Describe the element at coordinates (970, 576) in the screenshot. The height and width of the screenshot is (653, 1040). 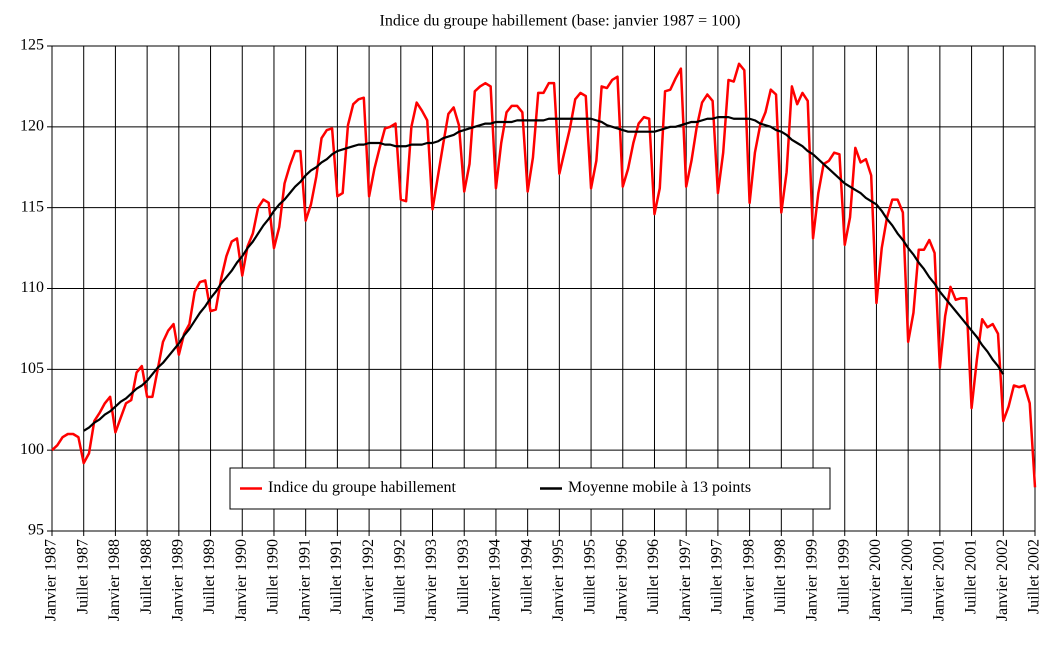
I see `x-tick-label: Juillet 2001` at that location.